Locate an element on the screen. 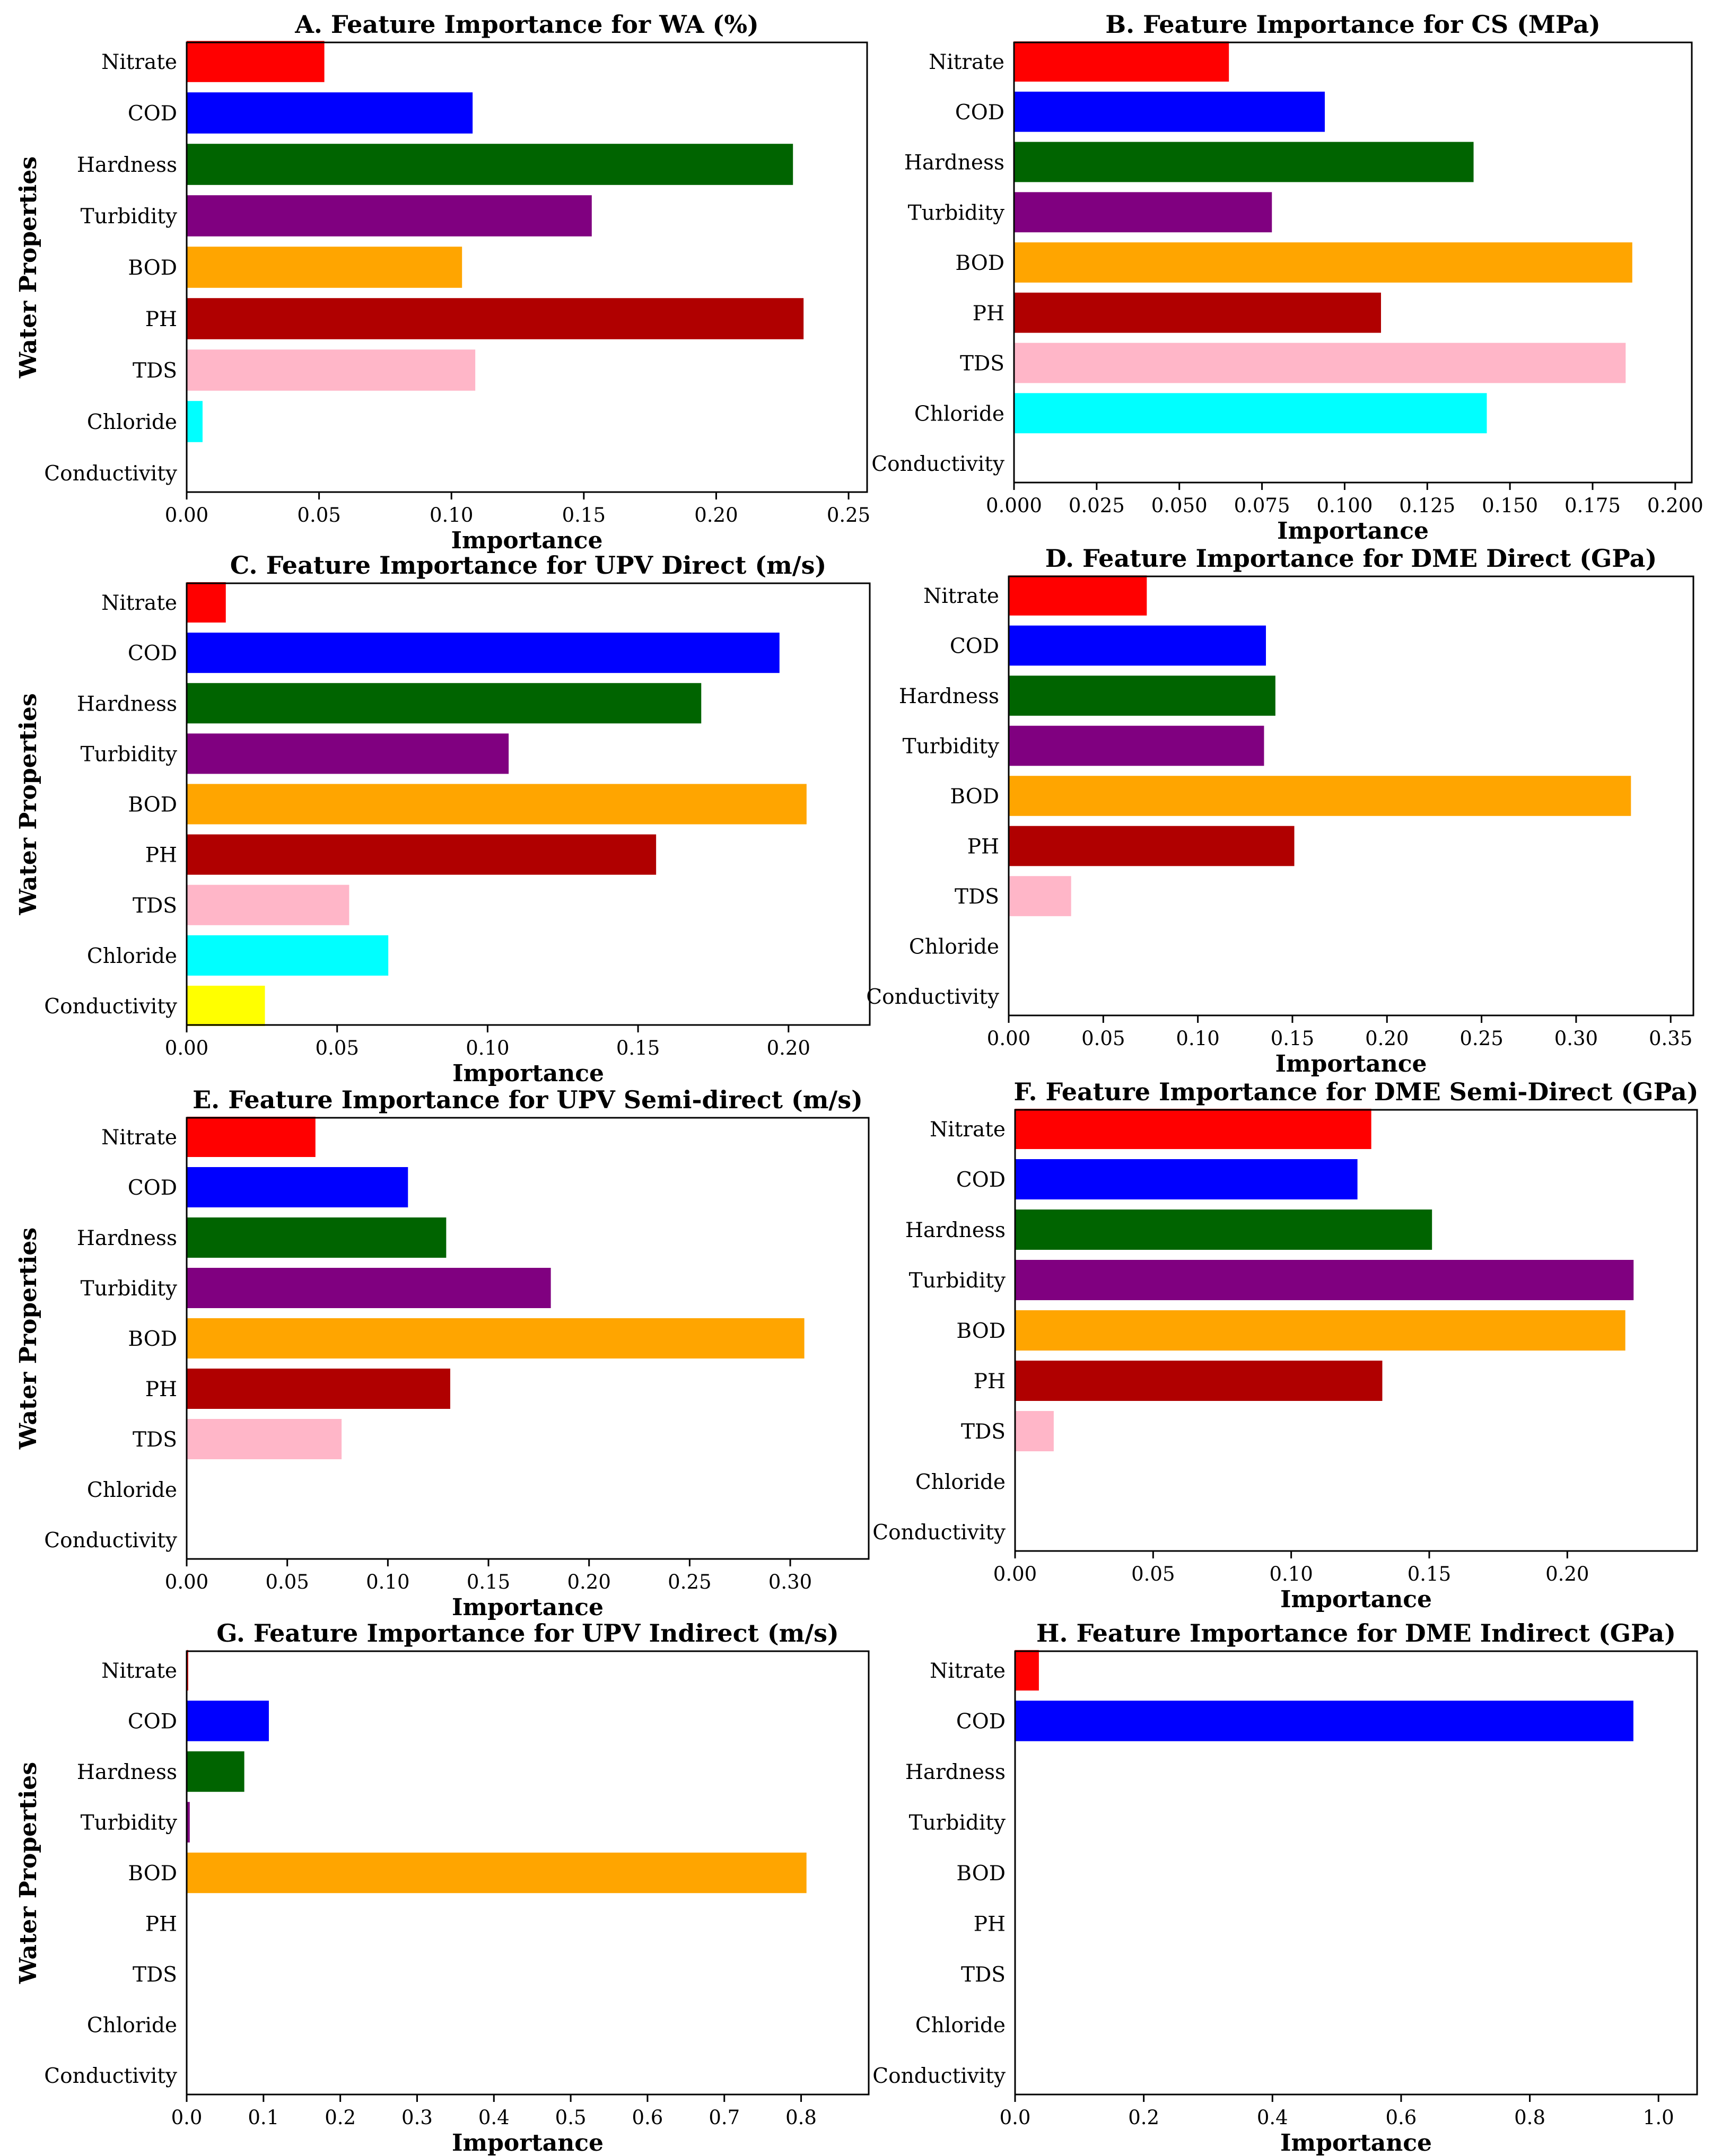  chart-g-bar-cod is located at coordinates (228, 1721).